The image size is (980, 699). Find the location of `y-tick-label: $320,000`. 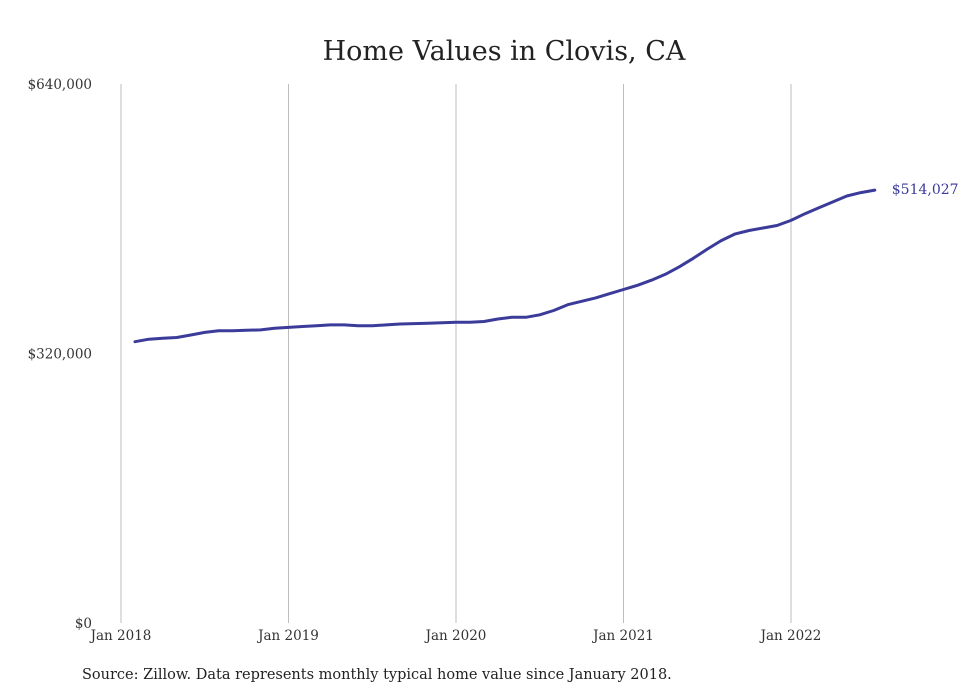

y-tick-label: $320,000 is located at coordinates (60, 355).